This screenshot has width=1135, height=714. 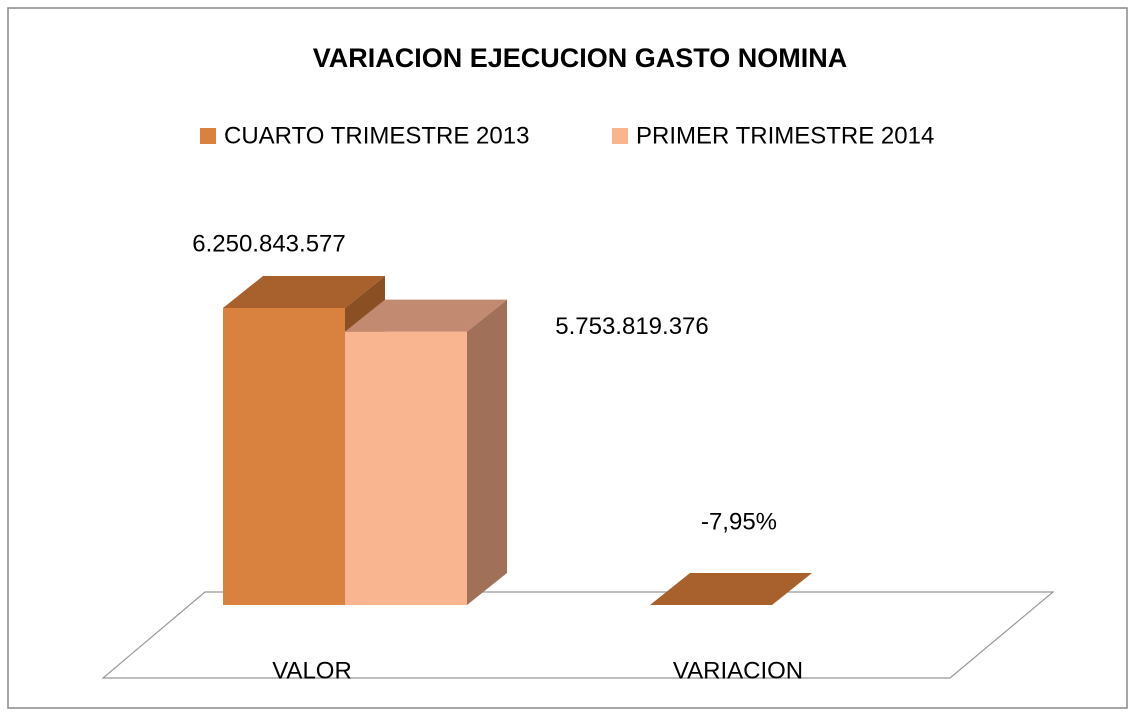 I want to click on x-tick-label: VALOR, so click(x=312, y=670).